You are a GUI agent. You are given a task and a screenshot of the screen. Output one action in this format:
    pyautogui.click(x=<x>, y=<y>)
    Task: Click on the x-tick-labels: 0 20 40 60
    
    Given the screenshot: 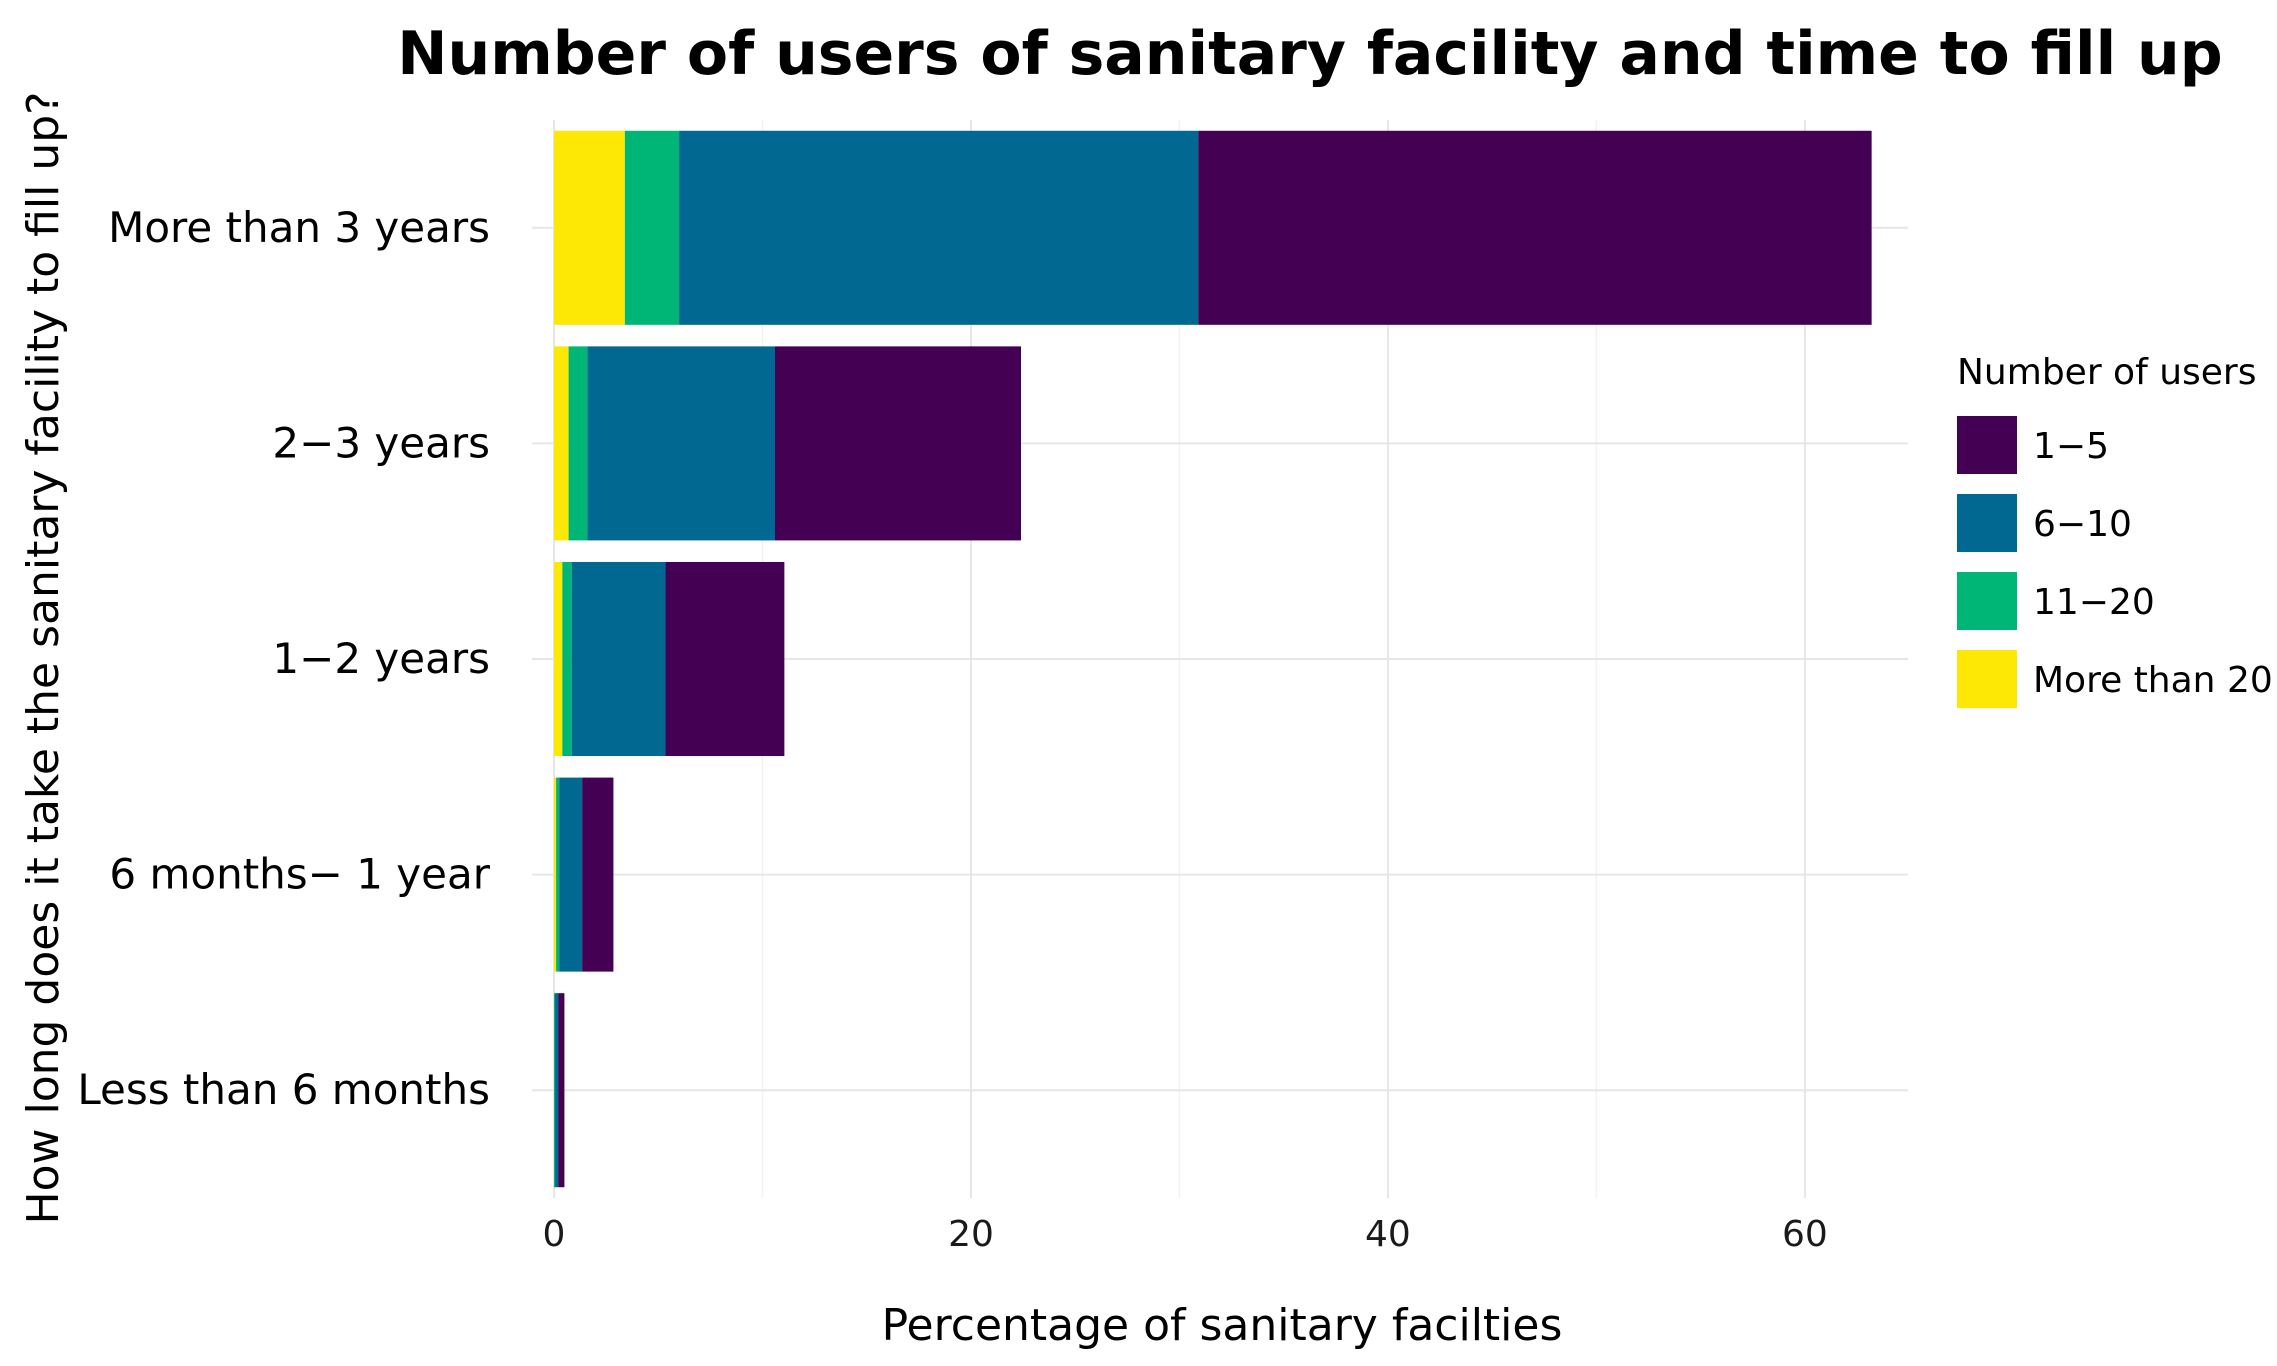 What is the action you would take?
    pyautogui.click(x=1185, y=1234)
    